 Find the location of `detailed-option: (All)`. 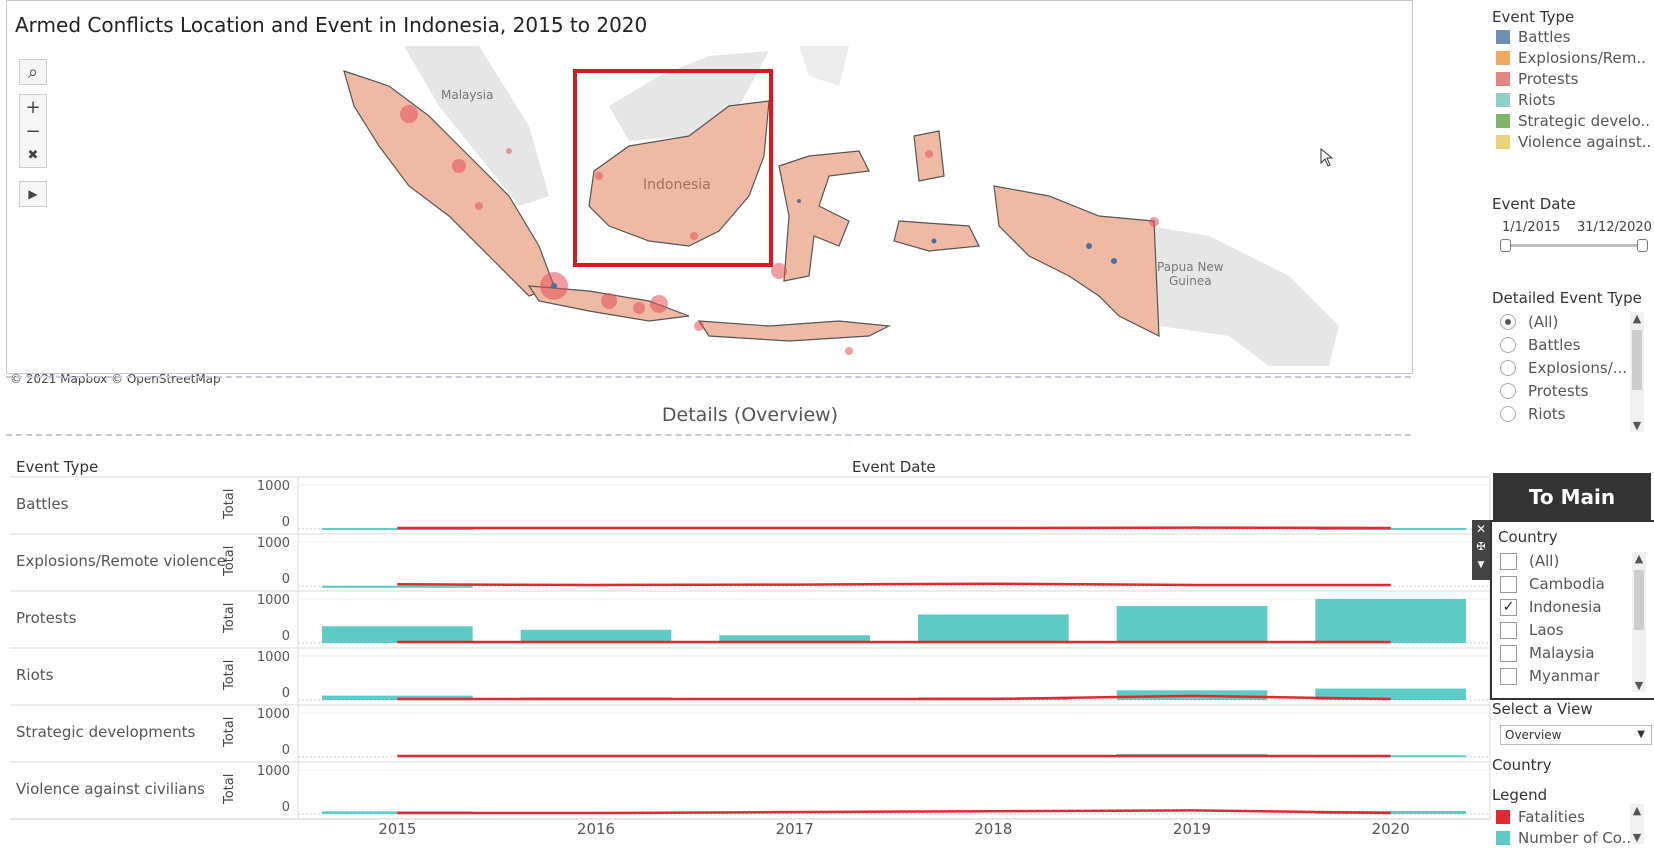

detailed-option: (All) is located at coordinates (1529, 322).